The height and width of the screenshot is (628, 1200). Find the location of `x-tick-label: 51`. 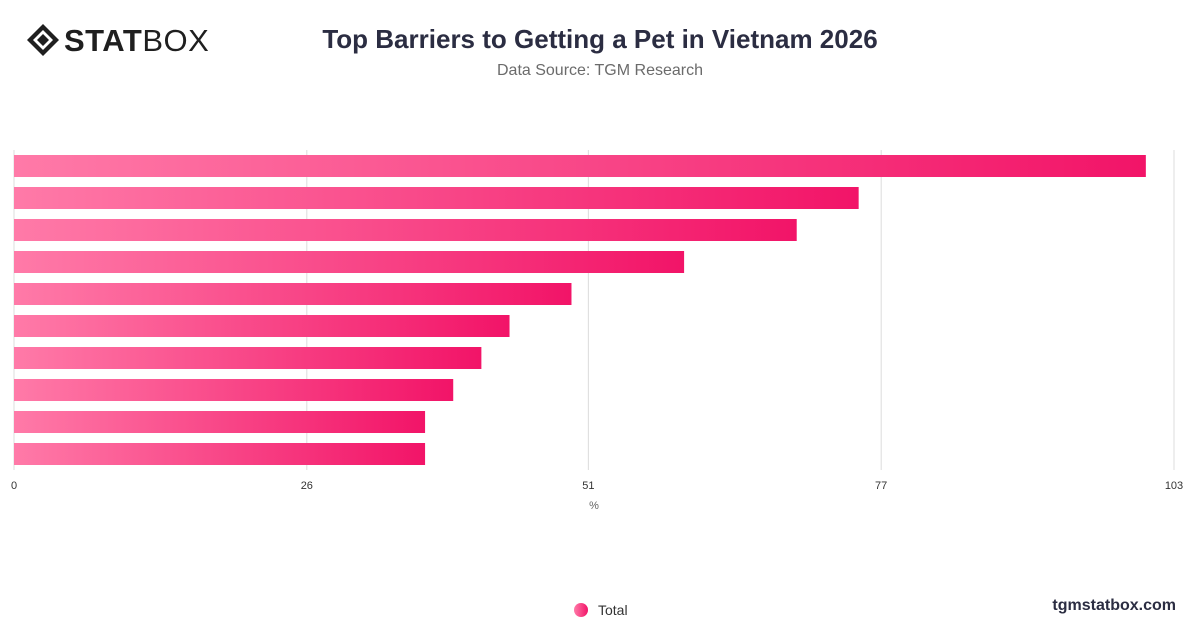

x-tick-label: 51 is located at coordinates (588, 486).